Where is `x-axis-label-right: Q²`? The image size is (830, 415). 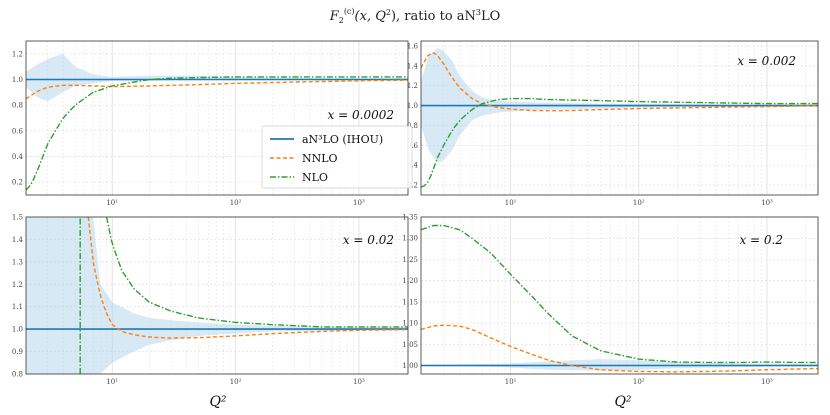
x-axis-label-right: Q² is located at coordinates (622, 402).